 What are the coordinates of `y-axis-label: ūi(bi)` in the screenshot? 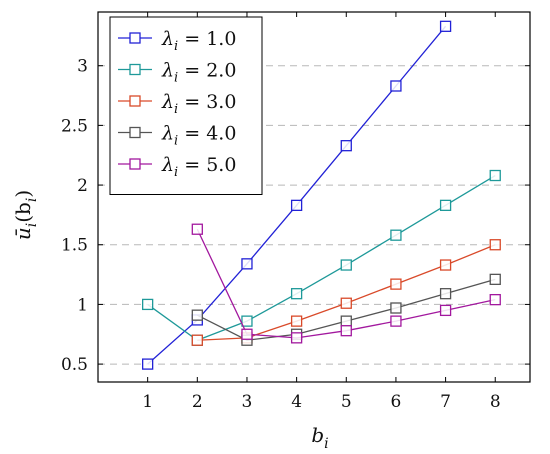 It's located at (25, 215).